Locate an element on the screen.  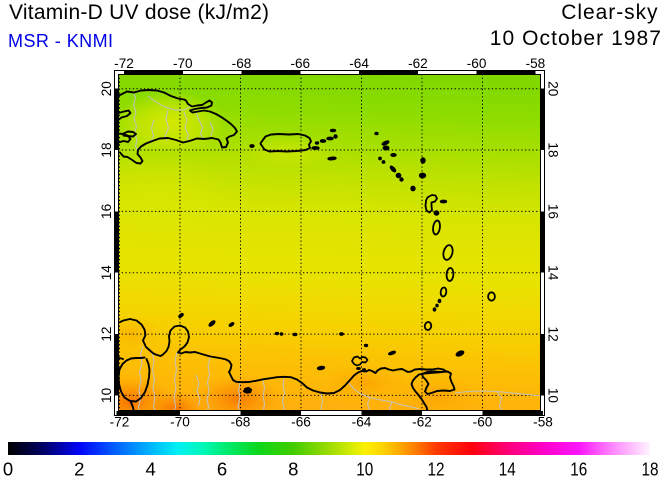
svg-text: 6 is located at coordinates (222, 468).